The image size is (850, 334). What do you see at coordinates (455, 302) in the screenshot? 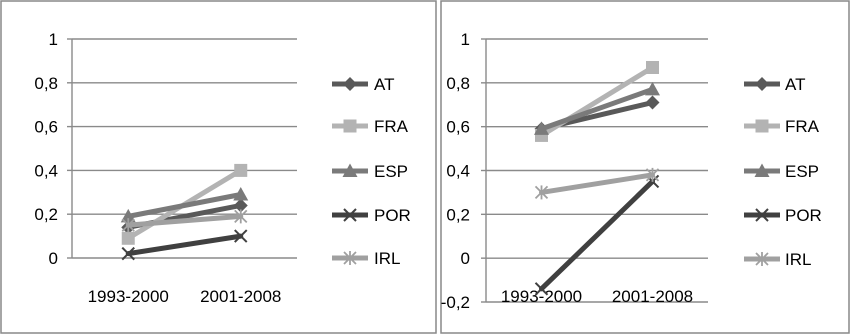
I see `y-tick-label: -0,2` at bounding box center [455, 302].